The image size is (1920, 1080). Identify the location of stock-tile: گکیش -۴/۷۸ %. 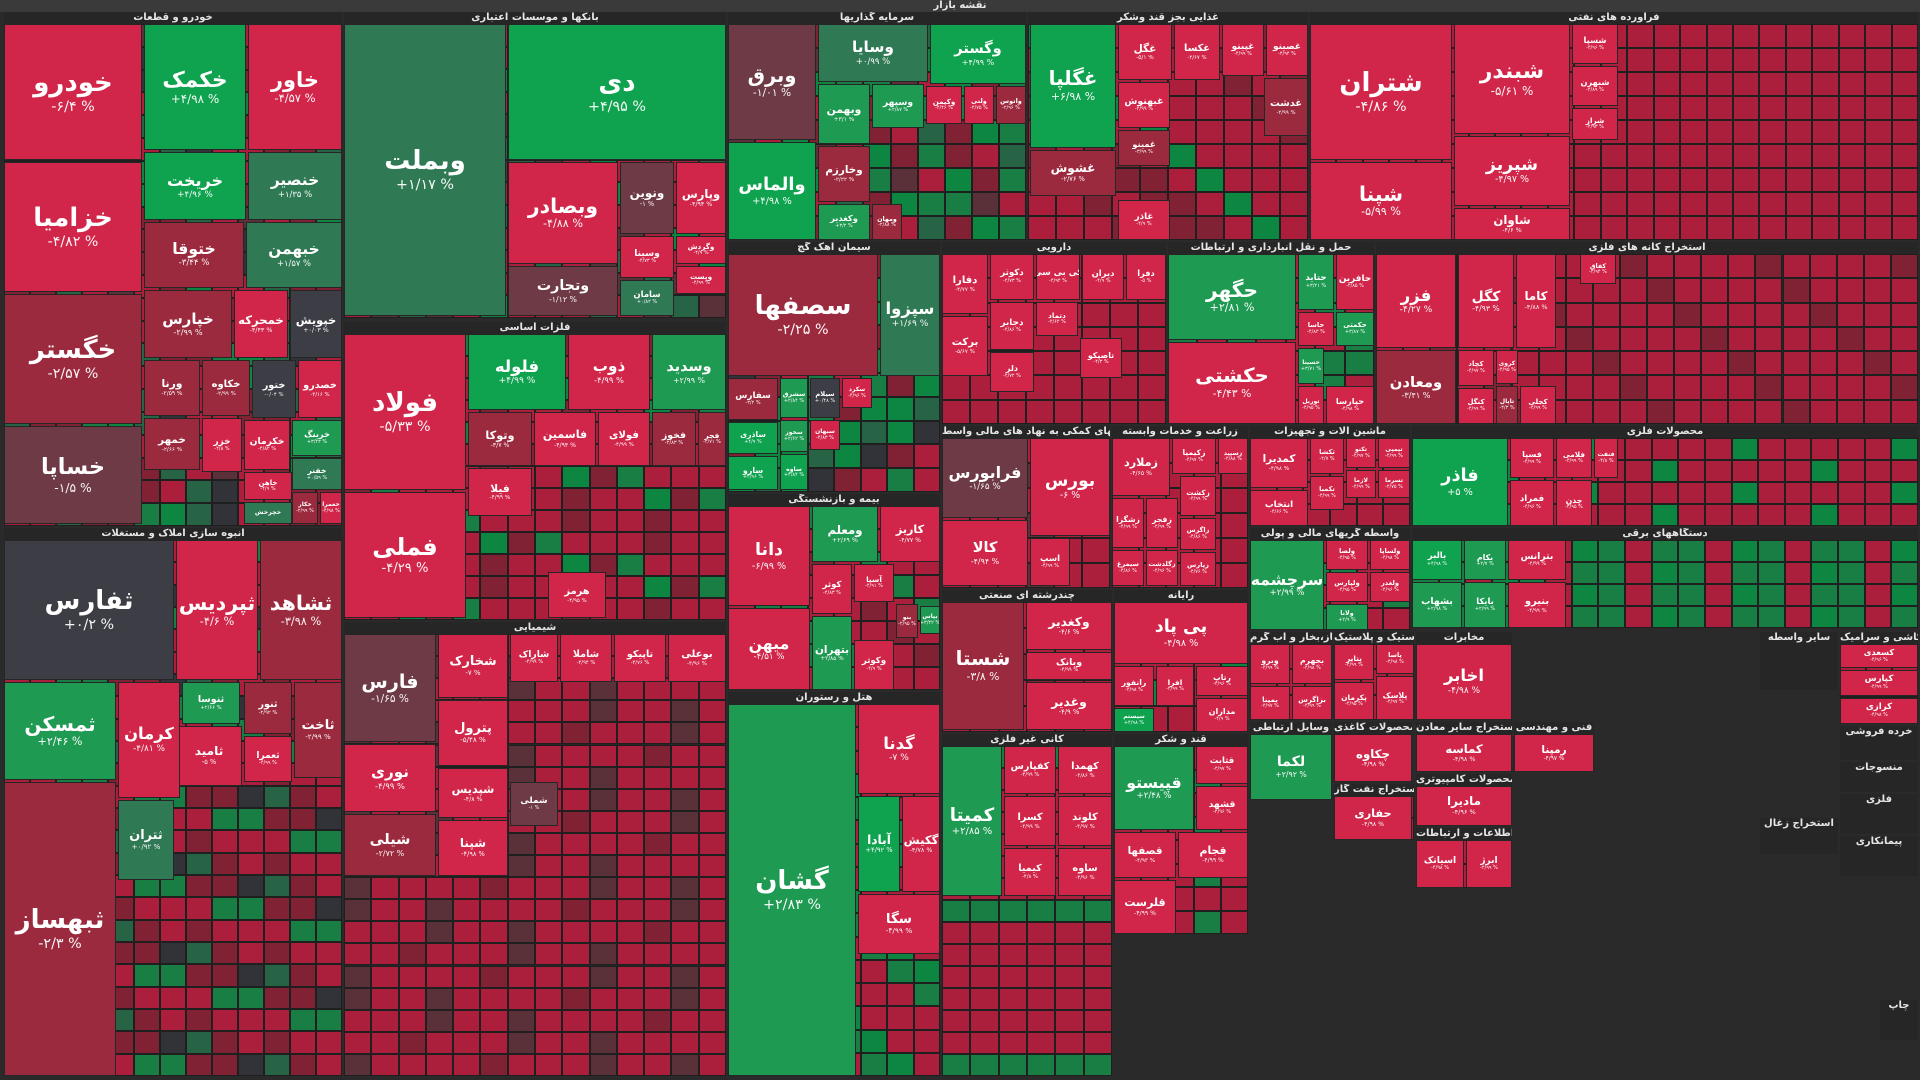
(921, 844).